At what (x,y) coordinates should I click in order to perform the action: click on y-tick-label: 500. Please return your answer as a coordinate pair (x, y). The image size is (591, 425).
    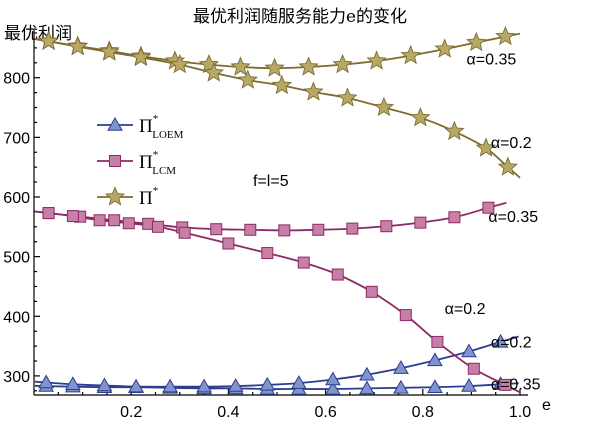
    Looking at the image, I should click on (16, 258).